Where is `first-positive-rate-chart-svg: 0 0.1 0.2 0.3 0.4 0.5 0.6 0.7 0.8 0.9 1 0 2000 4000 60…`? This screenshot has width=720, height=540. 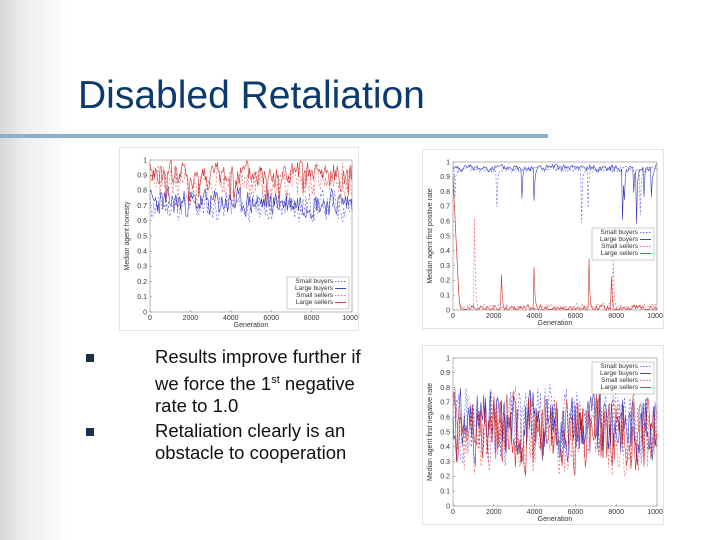 first-positive-rate-chart-svg: 0 0.1 0.2 0.3 0.4 0.5 0.6 0.7 0.8 0.9 1 0 2000 4000 60… is located at coordinates (545, 243).